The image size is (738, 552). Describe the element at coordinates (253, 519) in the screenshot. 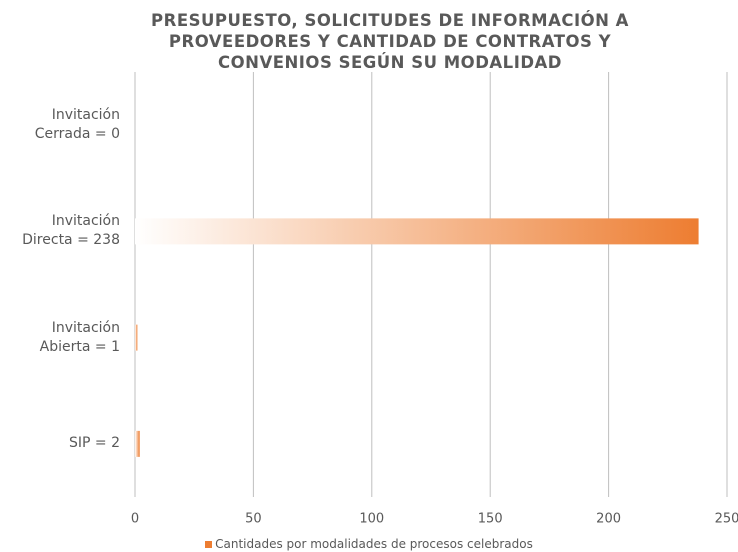

I see `x-tick-label: 50` at that location.